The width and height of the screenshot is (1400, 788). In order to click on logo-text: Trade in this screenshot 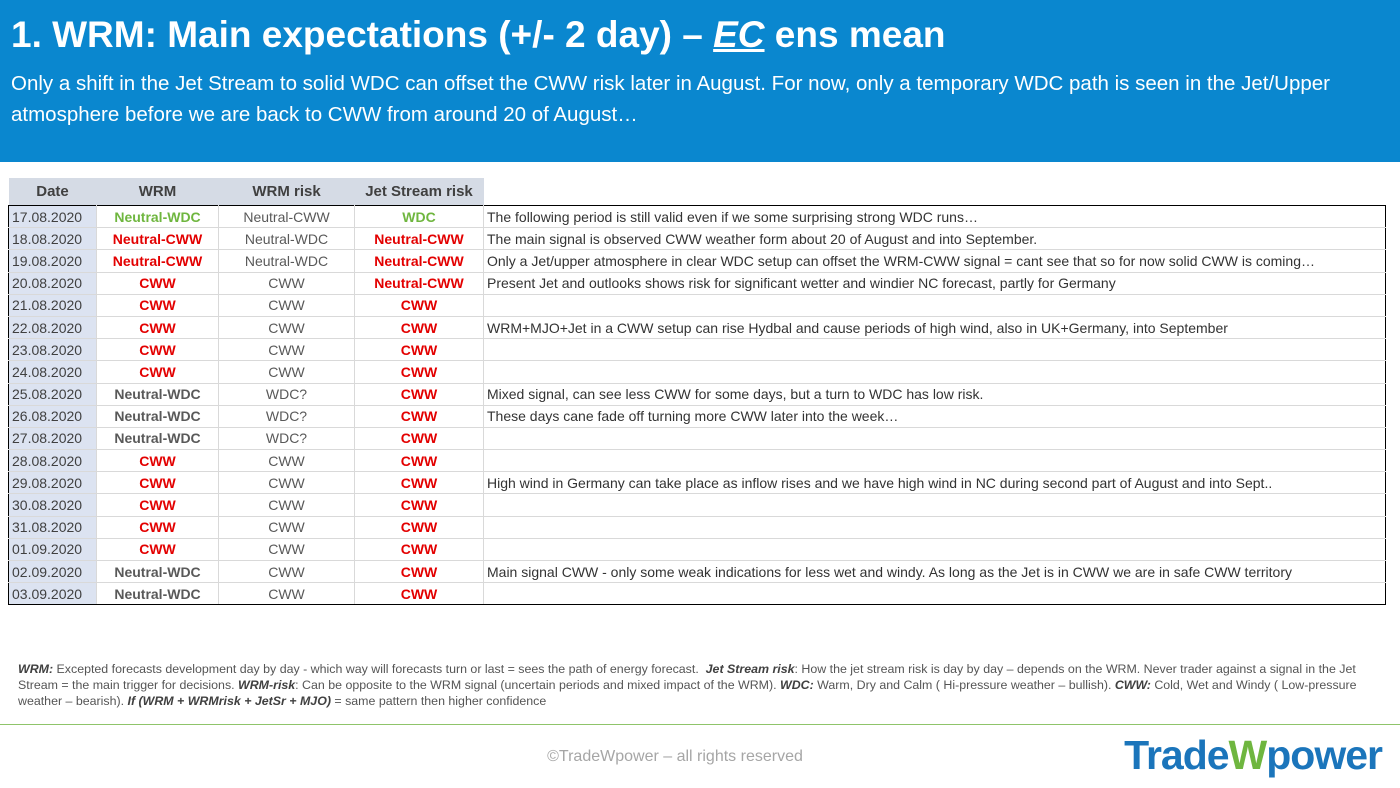, I will do `click(1176, 755)`.